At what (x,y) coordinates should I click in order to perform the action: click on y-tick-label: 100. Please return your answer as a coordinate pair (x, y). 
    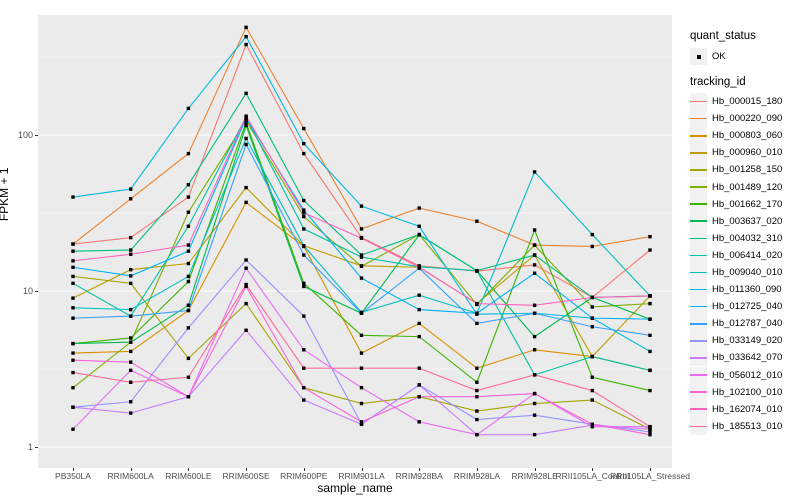
    Looking at the image, I should click on (25, 135).